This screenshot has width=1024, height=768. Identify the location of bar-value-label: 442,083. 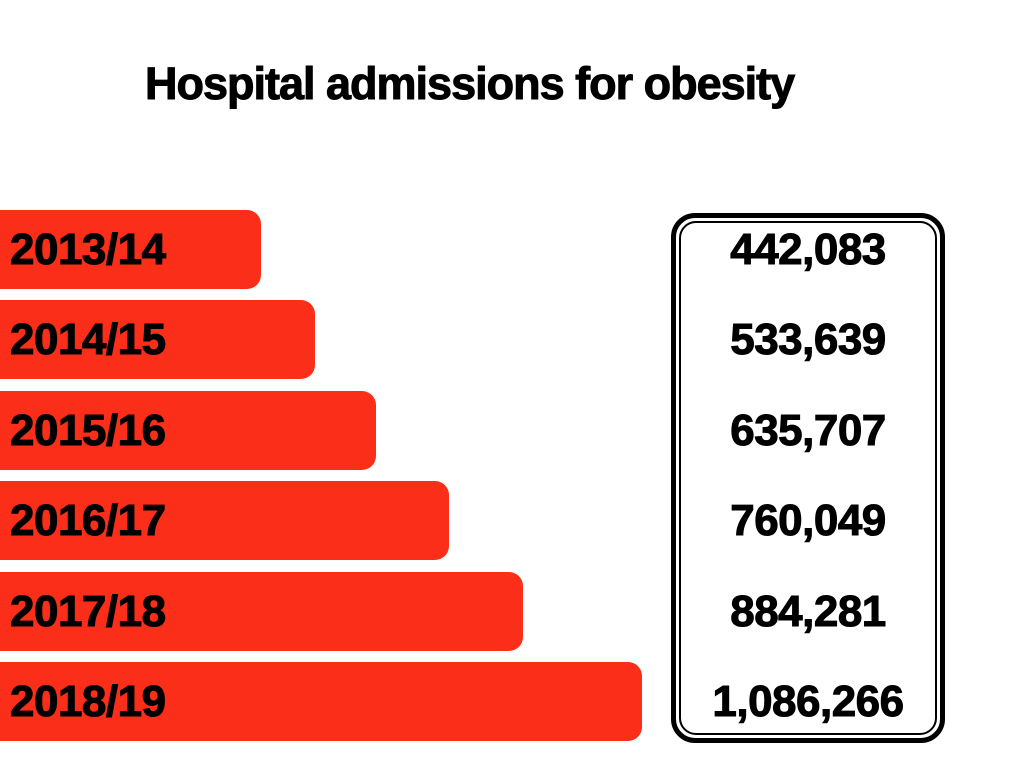
(808, 249).